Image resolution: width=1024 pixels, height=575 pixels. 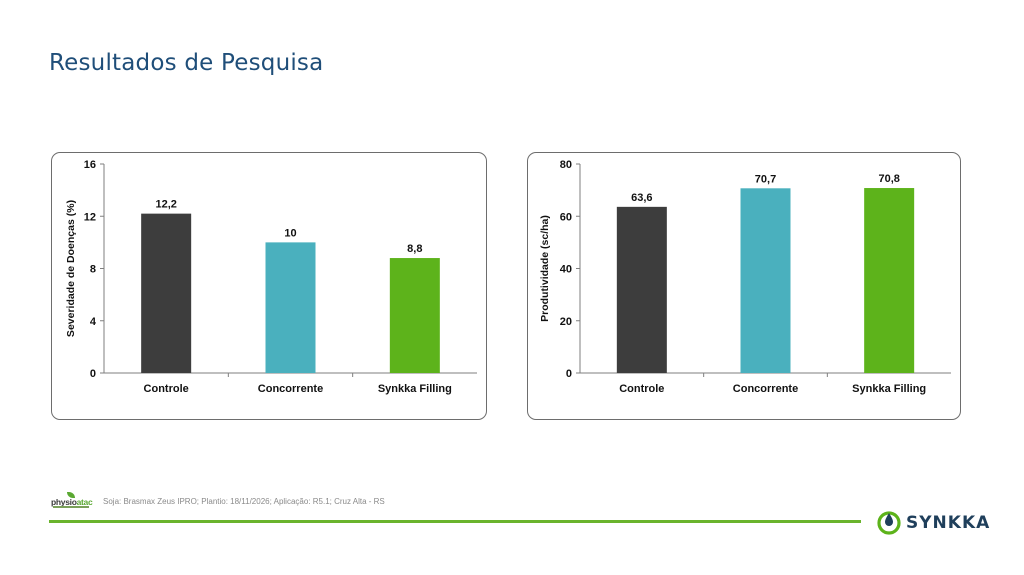 I want to click on y-tick-label: 80, so click(x=566, y=165).